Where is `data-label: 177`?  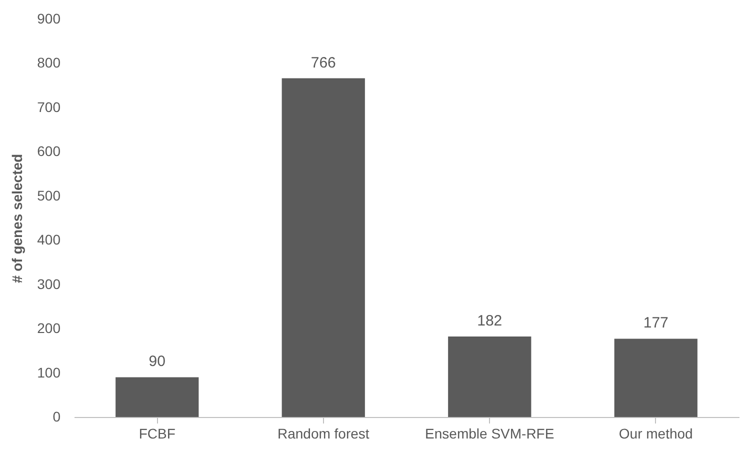 data-label: 177 is located at coordinates (655, 323).